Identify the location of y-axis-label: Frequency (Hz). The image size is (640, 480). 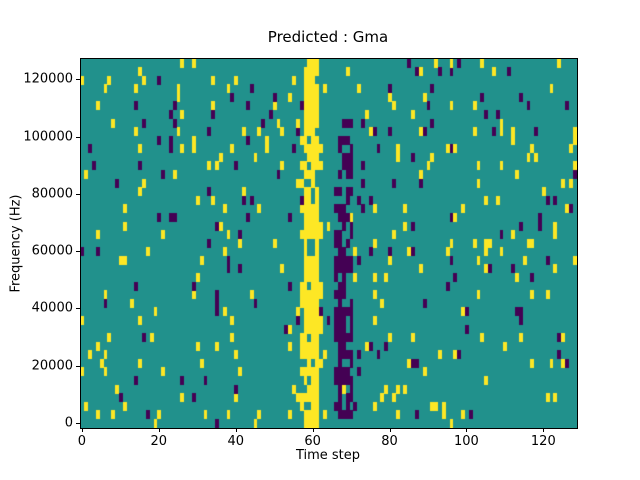
(16, 243).